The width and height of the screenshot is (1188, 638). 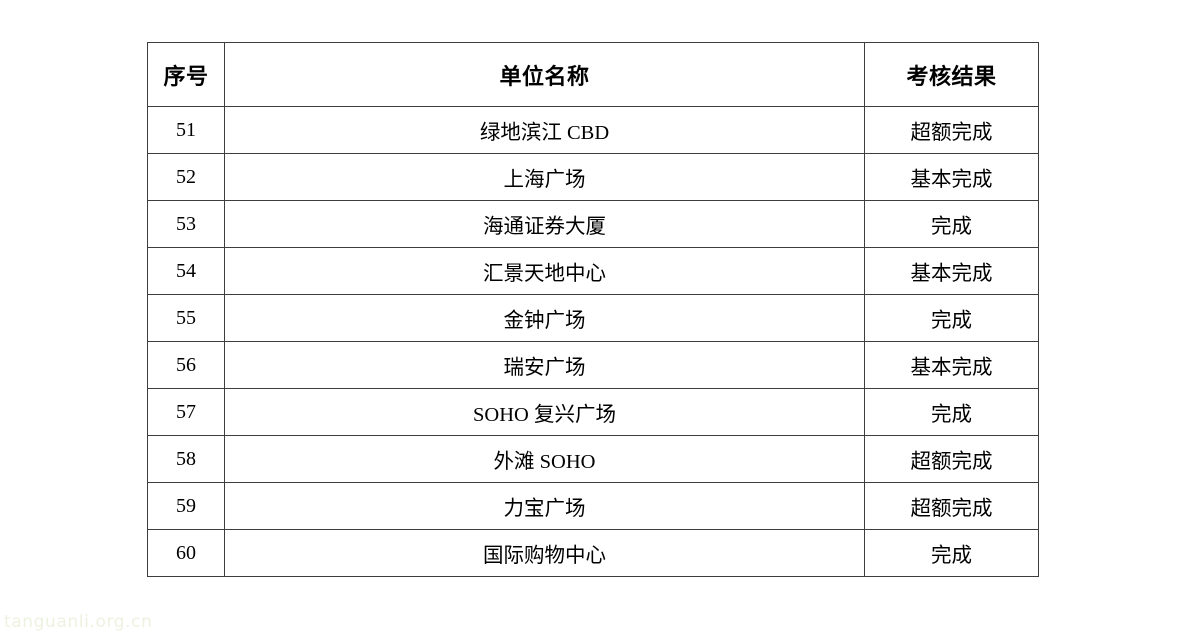 I want to click on cell-index: 54, so click(x=186, y=271).